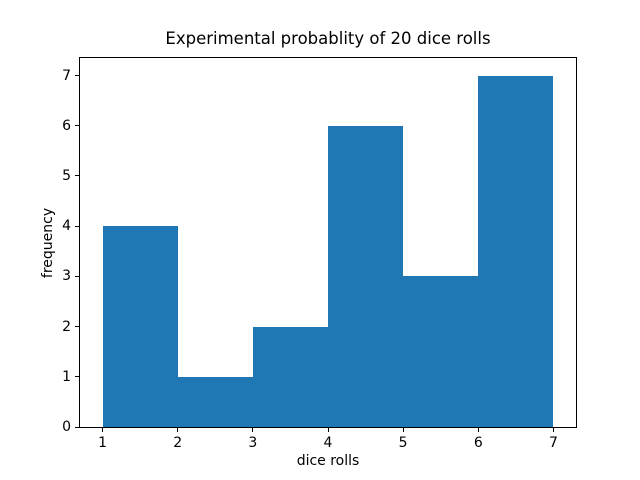 The image size is (640, 480). What do you see at coordinates (102, 443) in the screenshot?
I see `x-tick-label: 1` at bounding box center [102, 443].